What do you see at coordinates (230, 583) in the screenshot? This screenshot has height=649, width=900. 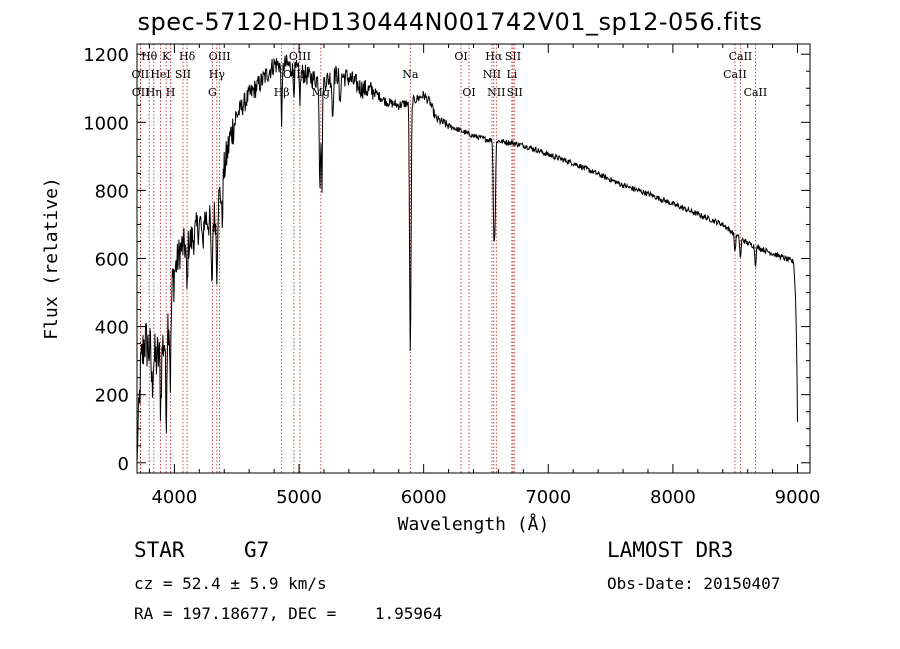 I see `redshift-velocity: cz = 52.4 ± 5.9 km/s` at bounding box center [230, 583].